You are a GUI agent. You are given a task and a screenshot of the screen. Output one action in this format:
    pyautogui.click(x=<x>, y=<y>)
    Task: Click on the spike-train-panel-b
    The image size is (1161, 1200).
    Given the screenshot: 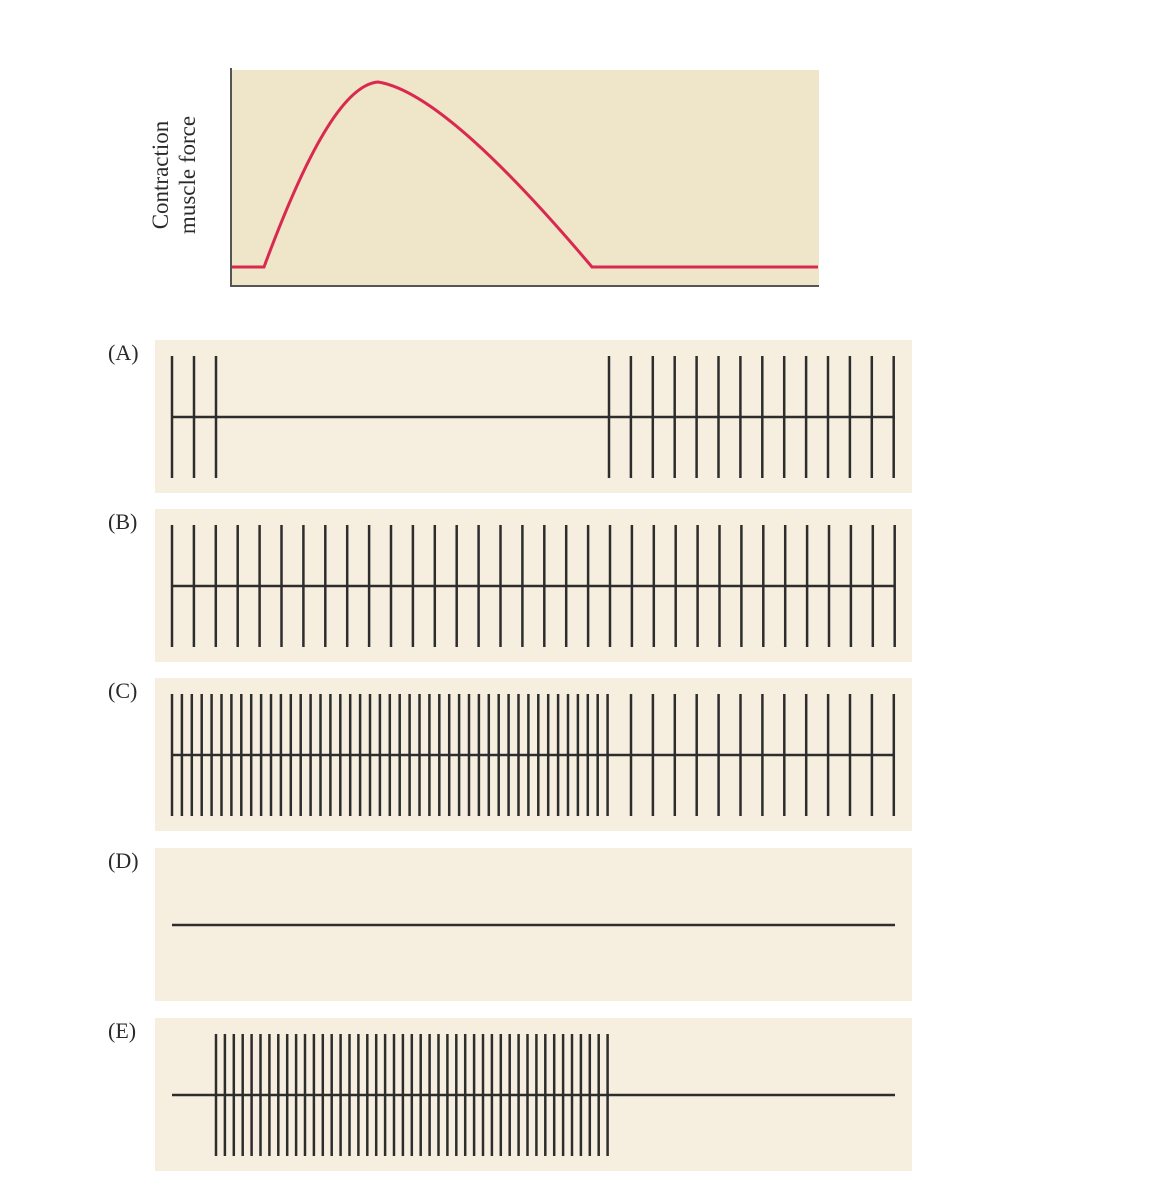 What is the action you would take?
    pyautogui.click(x=533, y=585)
    